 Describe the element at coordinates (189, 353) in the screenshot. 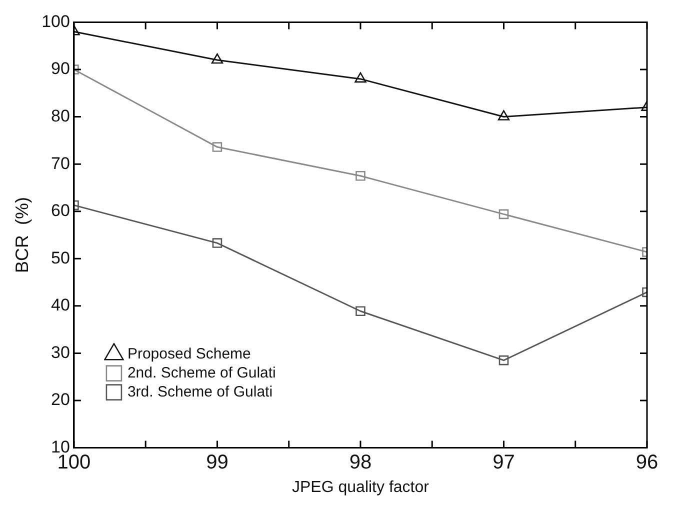

I see `legend-label: Proposed Scheme` at that location.